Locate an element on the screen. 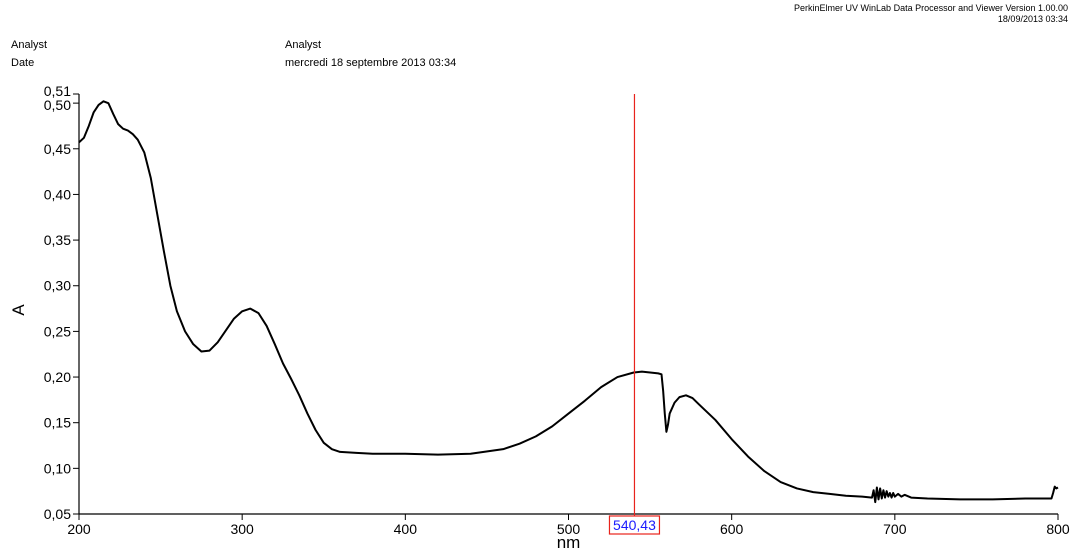 This screenshot has height=553, width=1080. y-tick-label: 0,50 is located at coordinates (57, 105).